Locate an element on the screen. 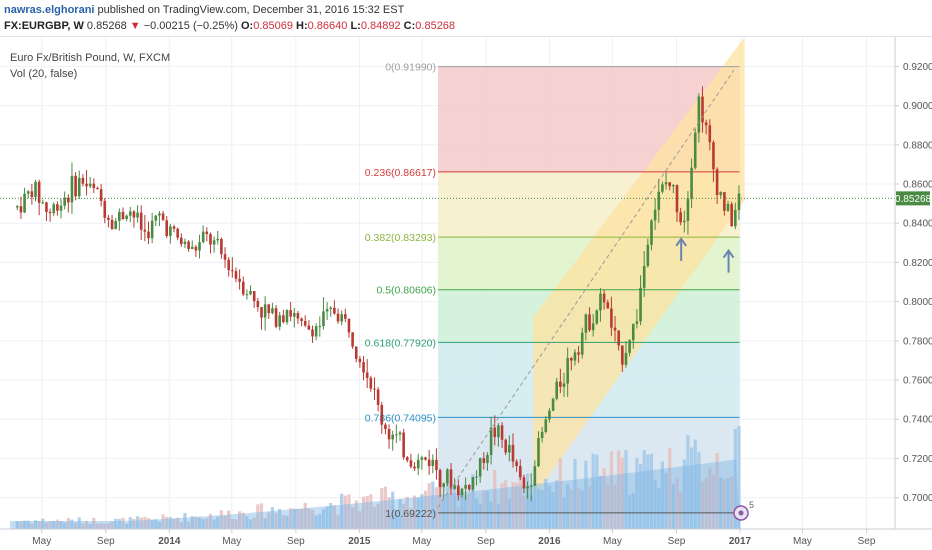 This screenshot has height=550, width=932. arrow-annotations is located at coordinates (705, 255).